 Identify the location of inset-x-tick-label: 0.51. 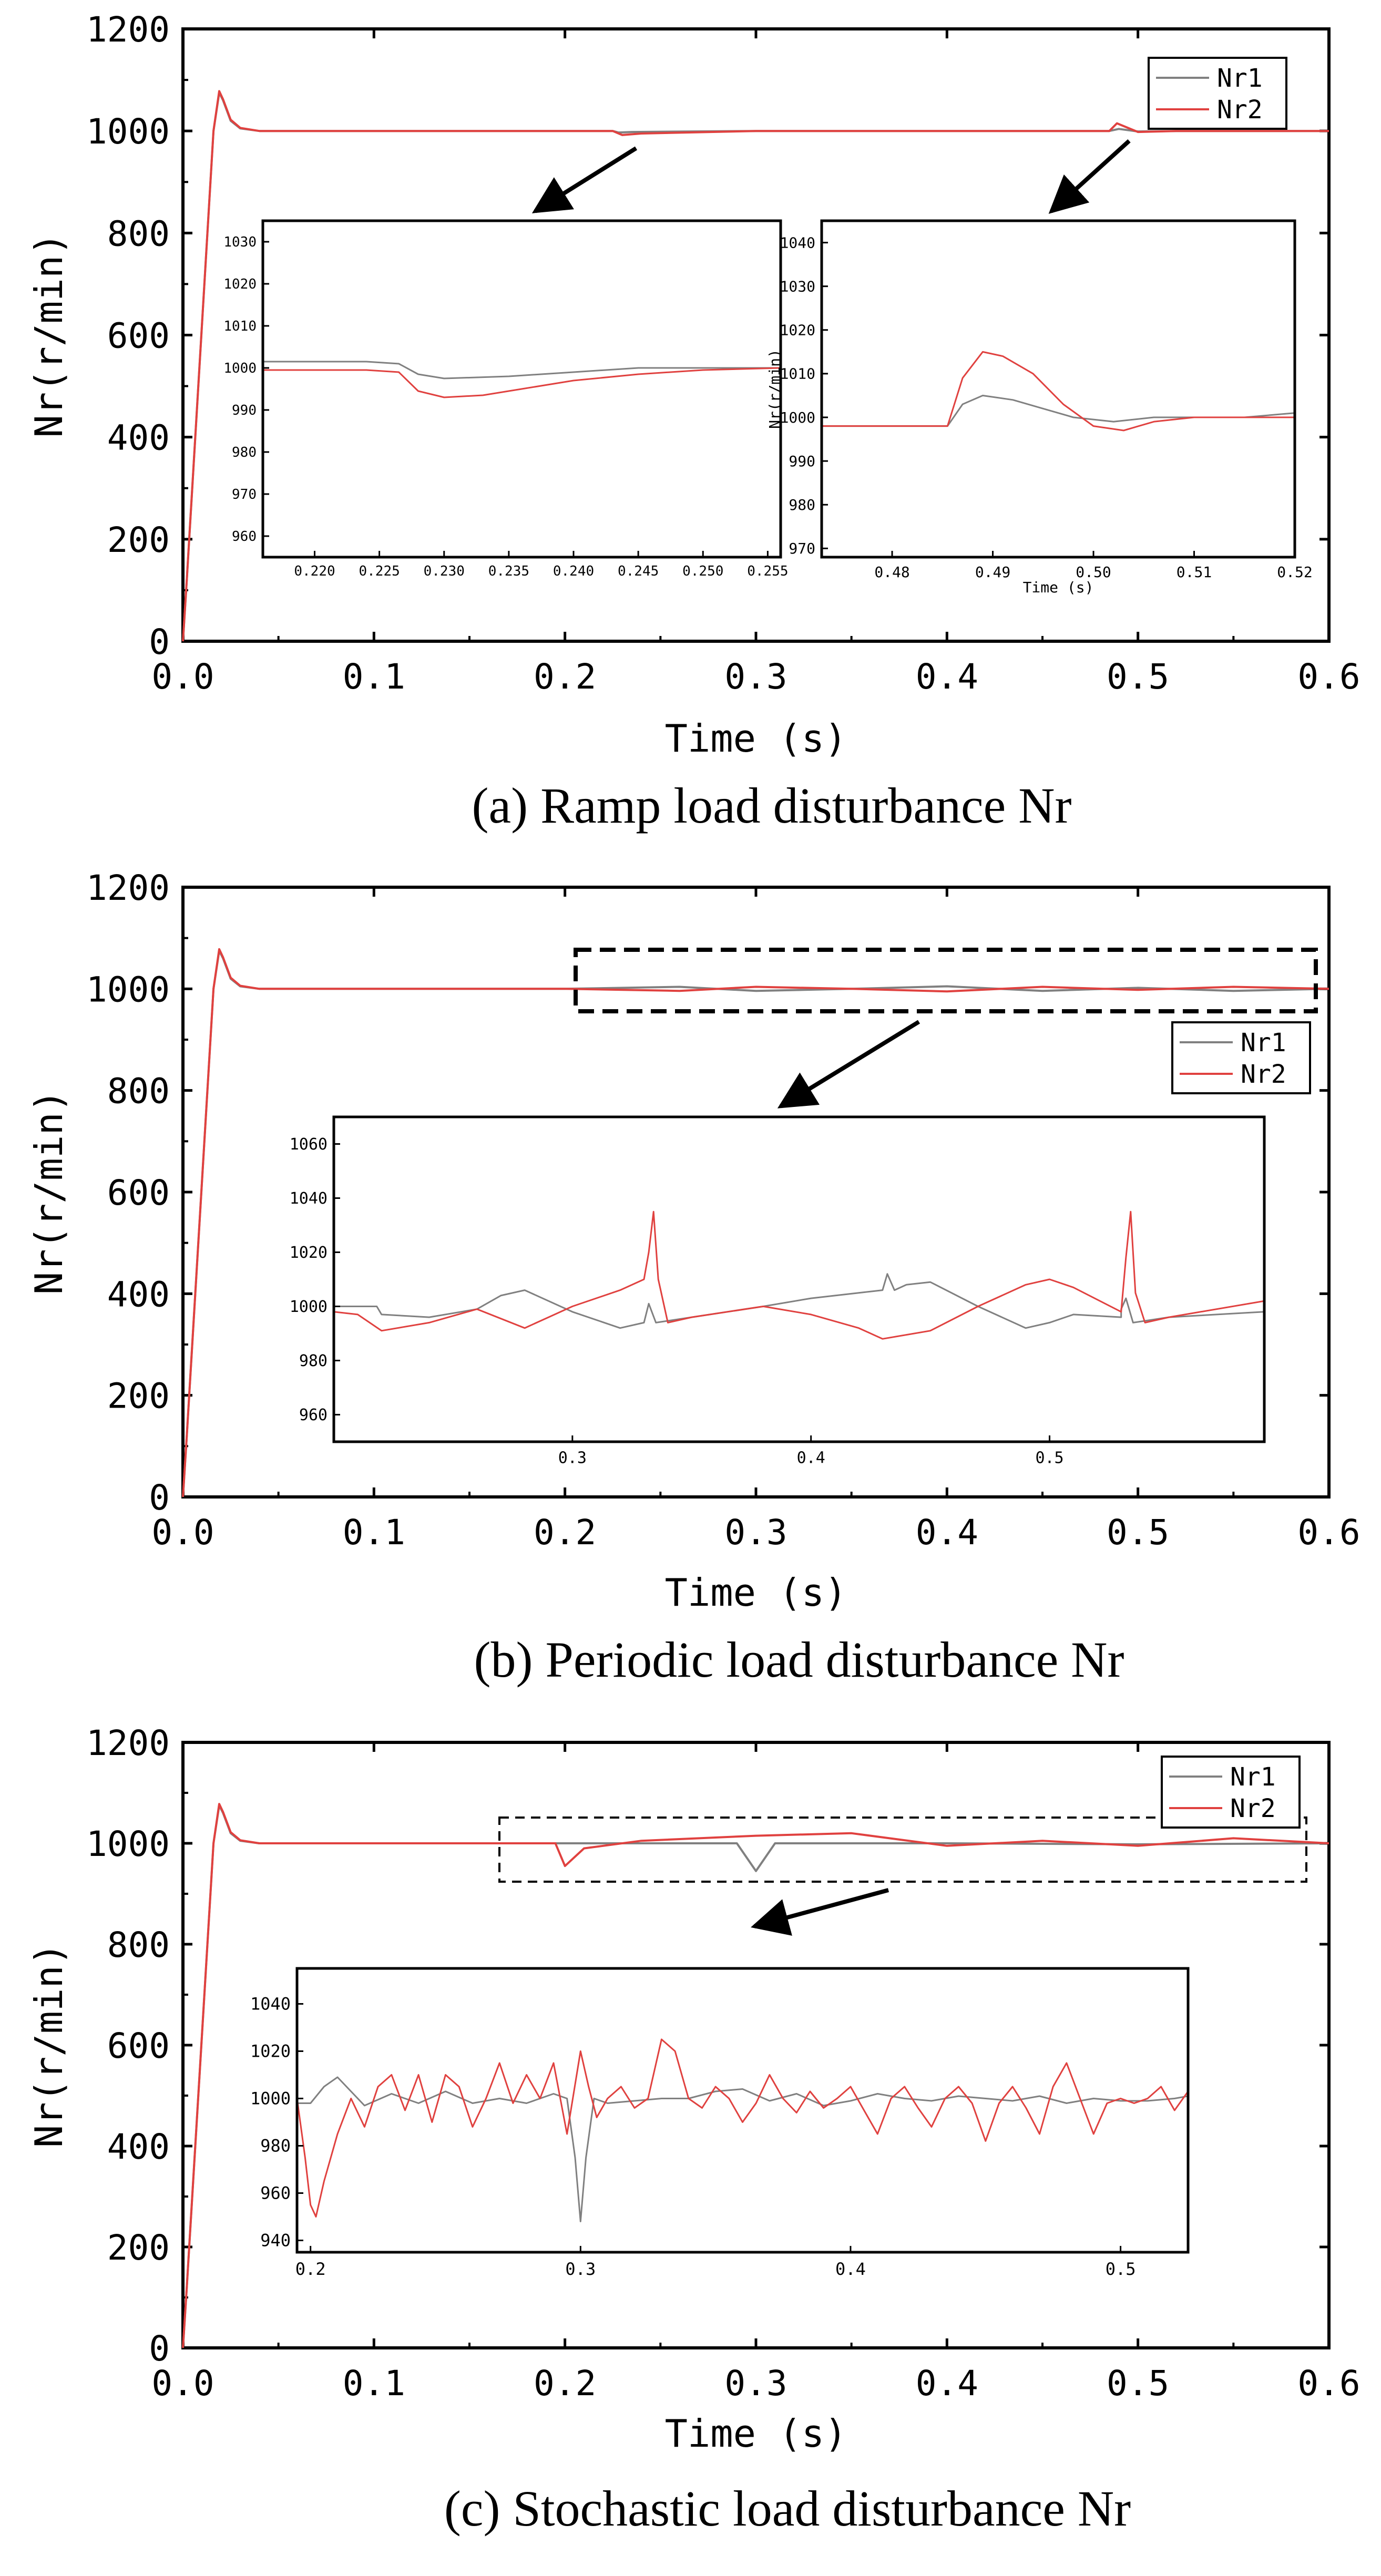
(1194, 572).